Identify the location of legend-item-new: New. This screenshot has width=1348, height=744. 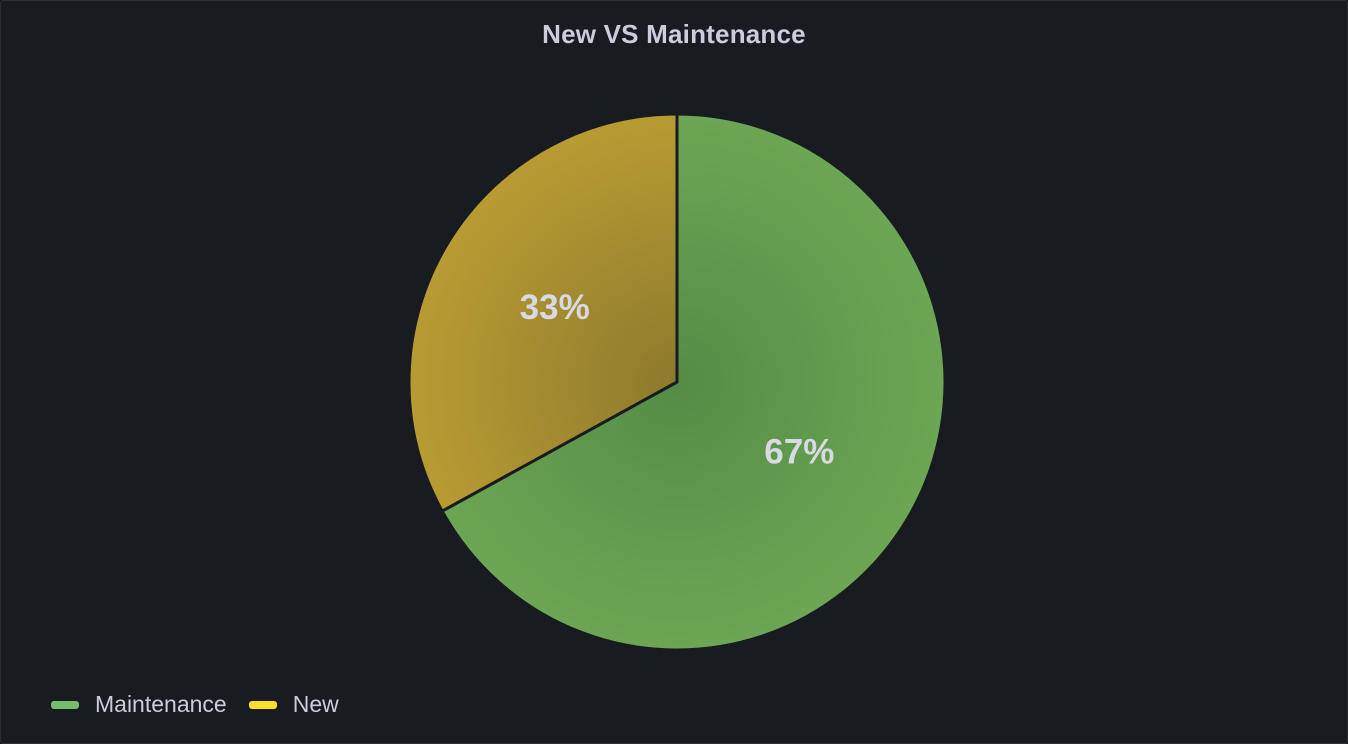
(294, 704).